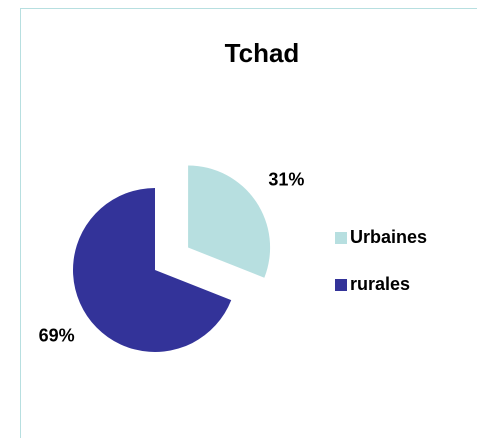 The width and height of the screenshot is (477, 438). I want to click on chart-title: Tchad, so click(262, 53).